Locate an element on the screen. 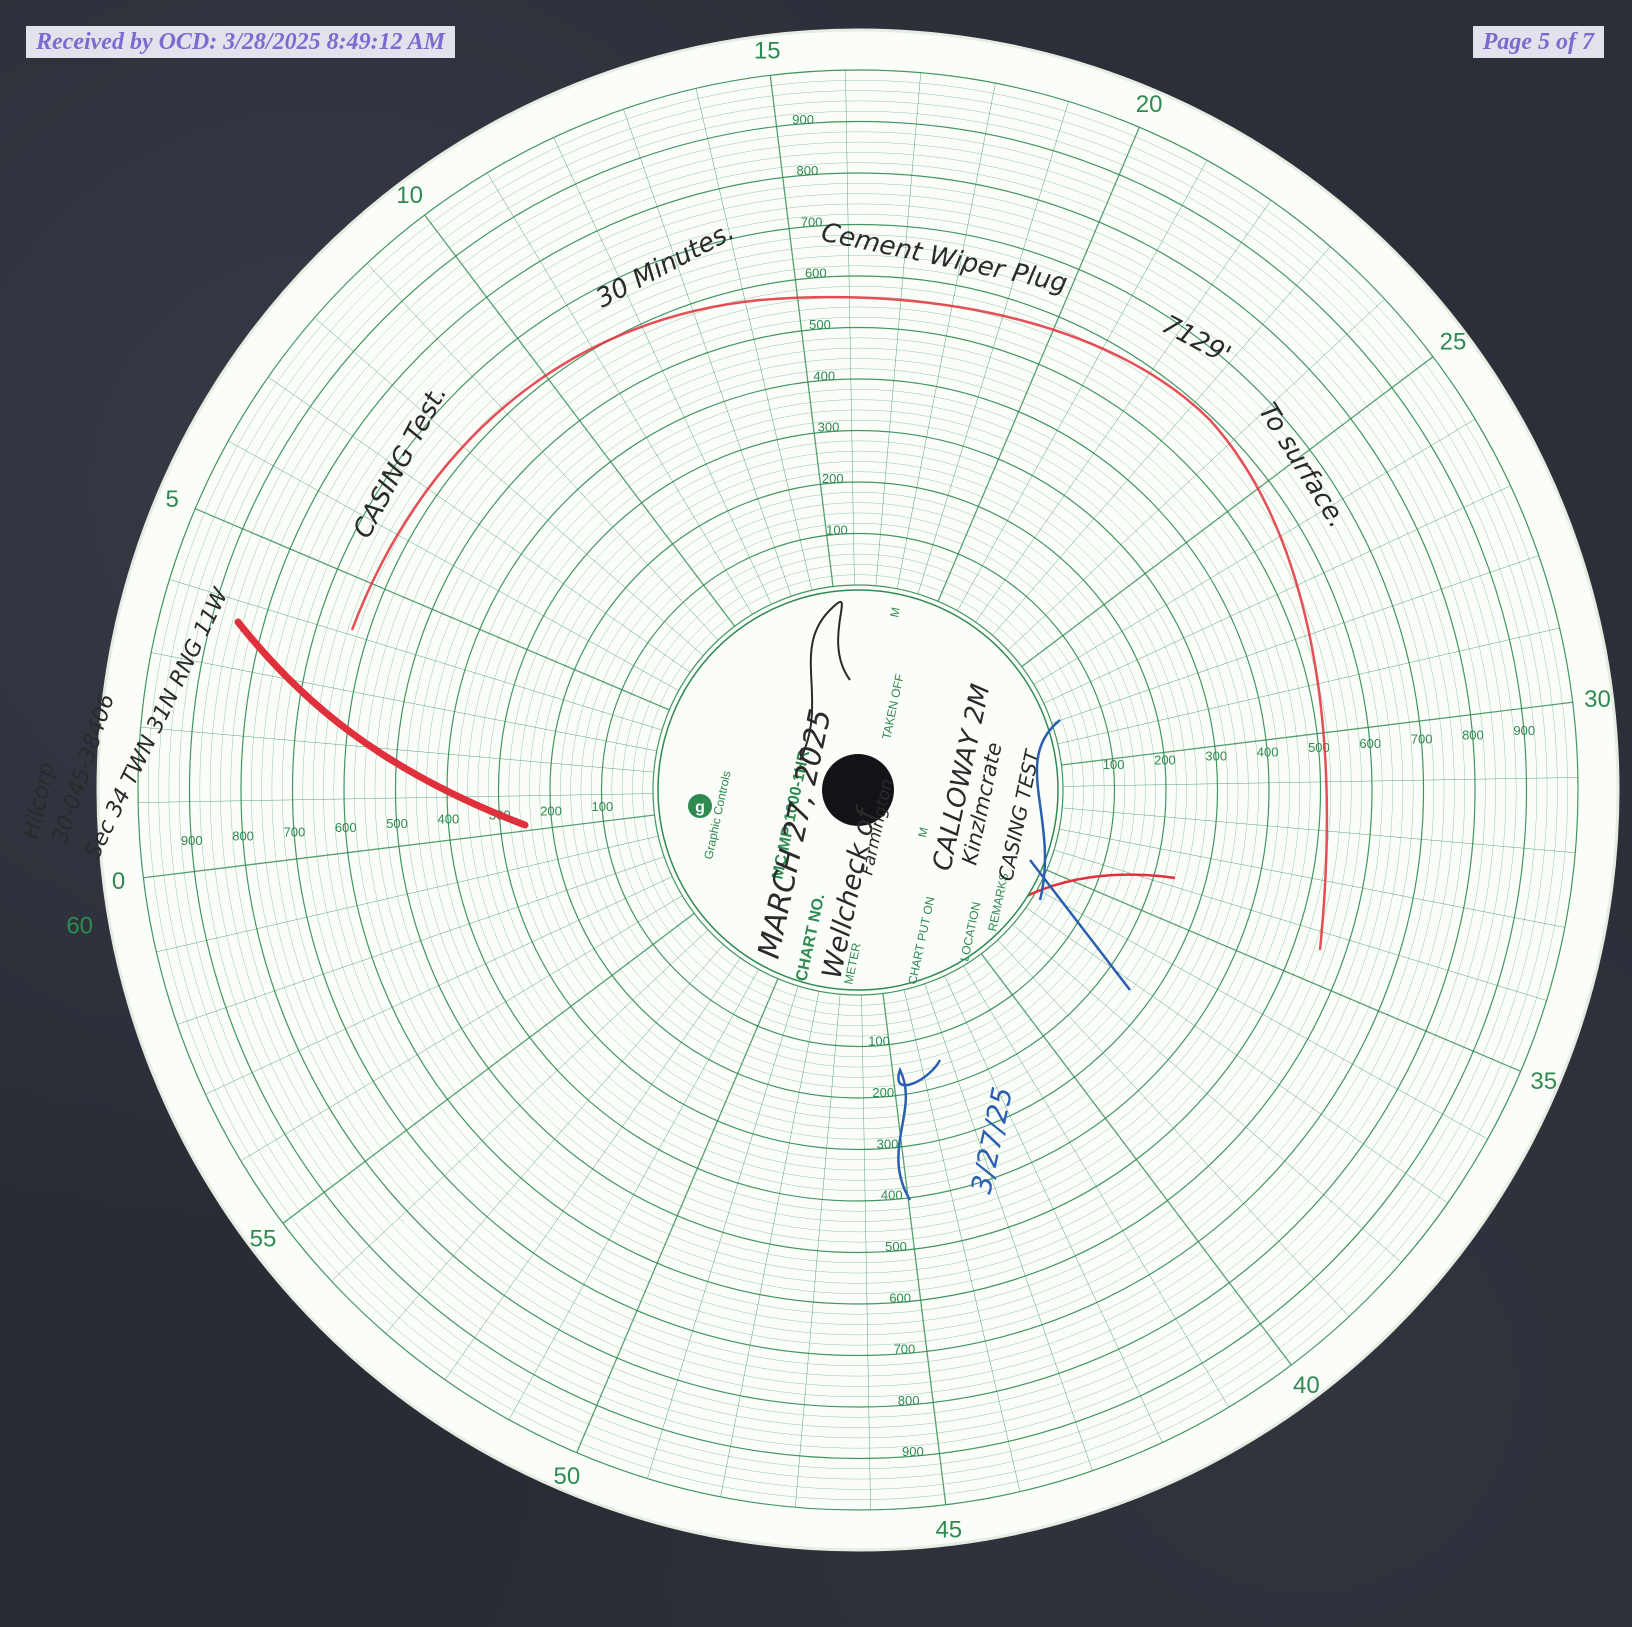 This screenshot has height=1627, width=1632. signature-blue-initials is located at coordinates (919, 1130).